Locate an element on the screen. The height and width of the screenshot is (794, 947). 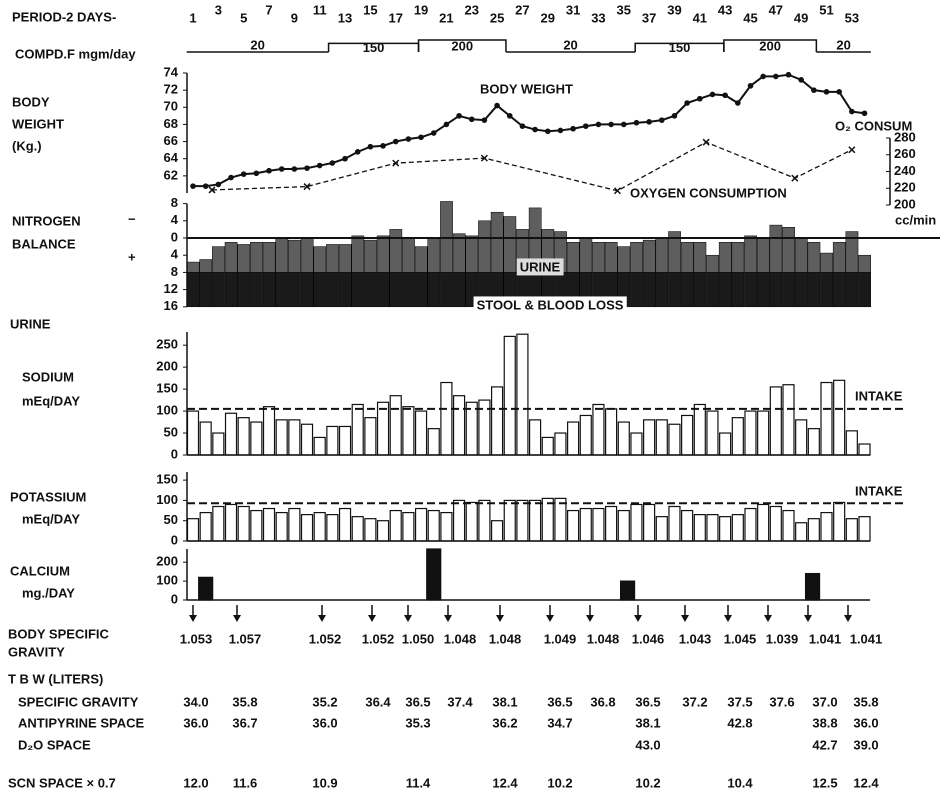
table-cell: 36.0 is located at coordinates (865, 722).